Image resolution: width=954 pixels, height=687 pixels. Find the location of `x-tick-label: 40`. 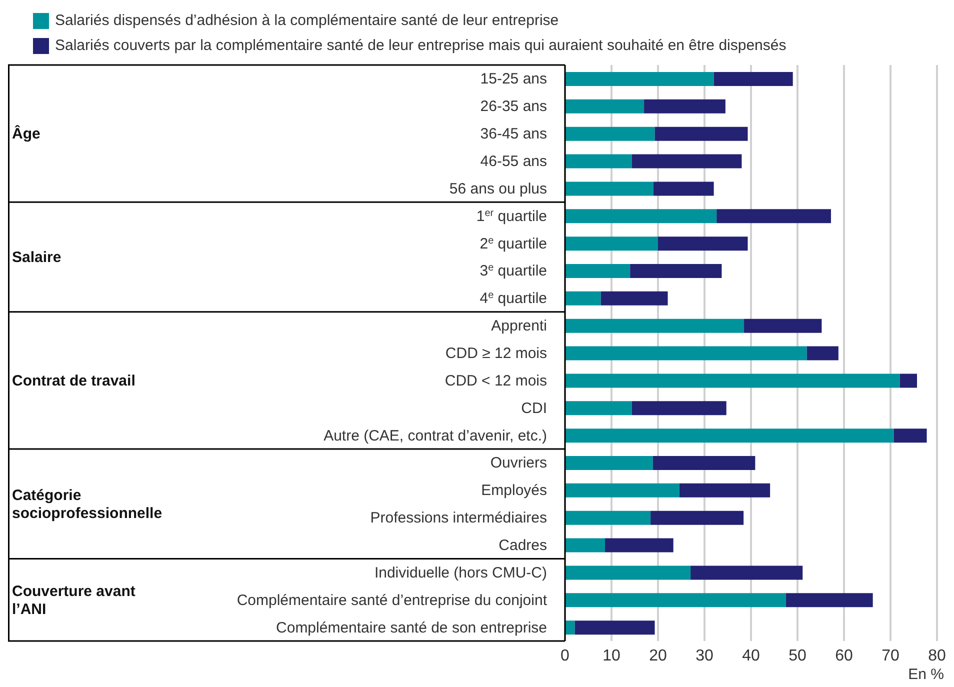

x-tick-label: 40 is located at coordinates (751, 655).